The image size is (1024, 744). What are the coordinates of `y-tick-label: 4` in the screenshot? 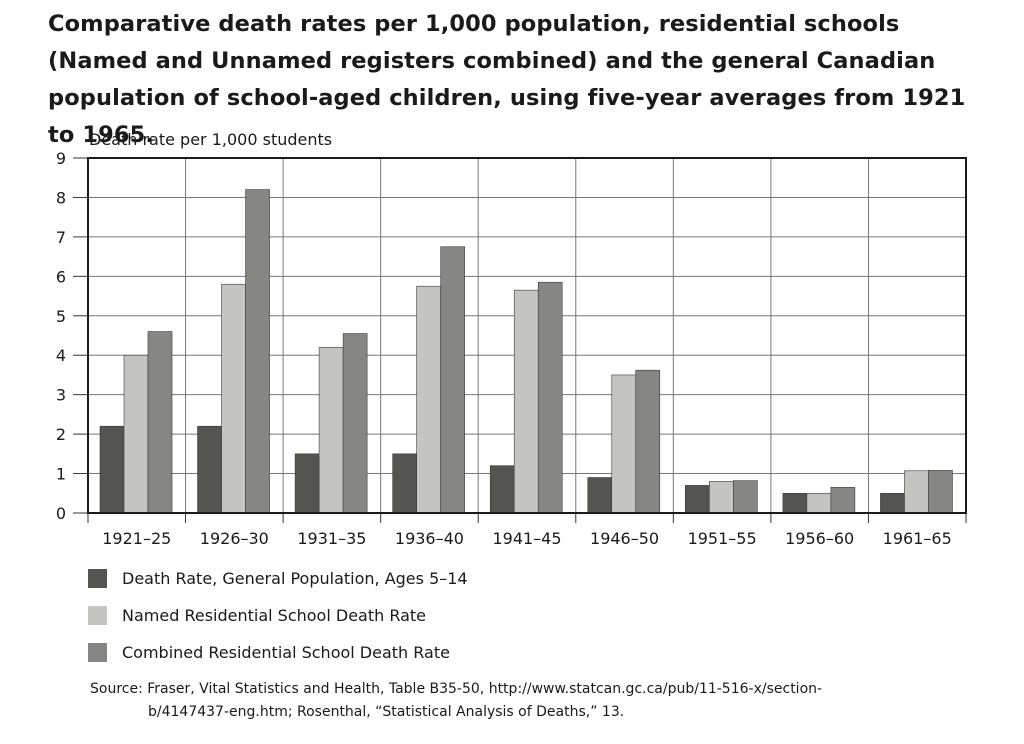 It's located at (61, 355).